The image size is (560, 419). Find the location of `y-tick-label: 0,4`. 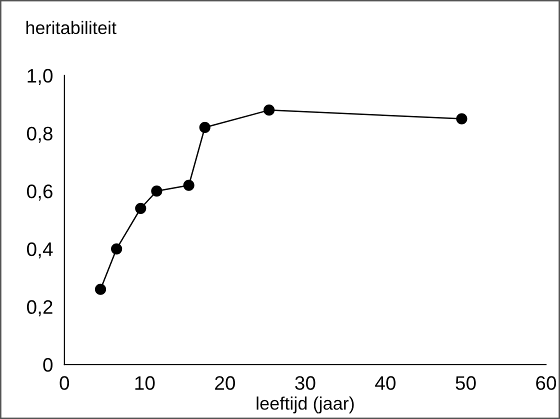

y-tick-label: 0,4 is located at coordinates (40, 250).